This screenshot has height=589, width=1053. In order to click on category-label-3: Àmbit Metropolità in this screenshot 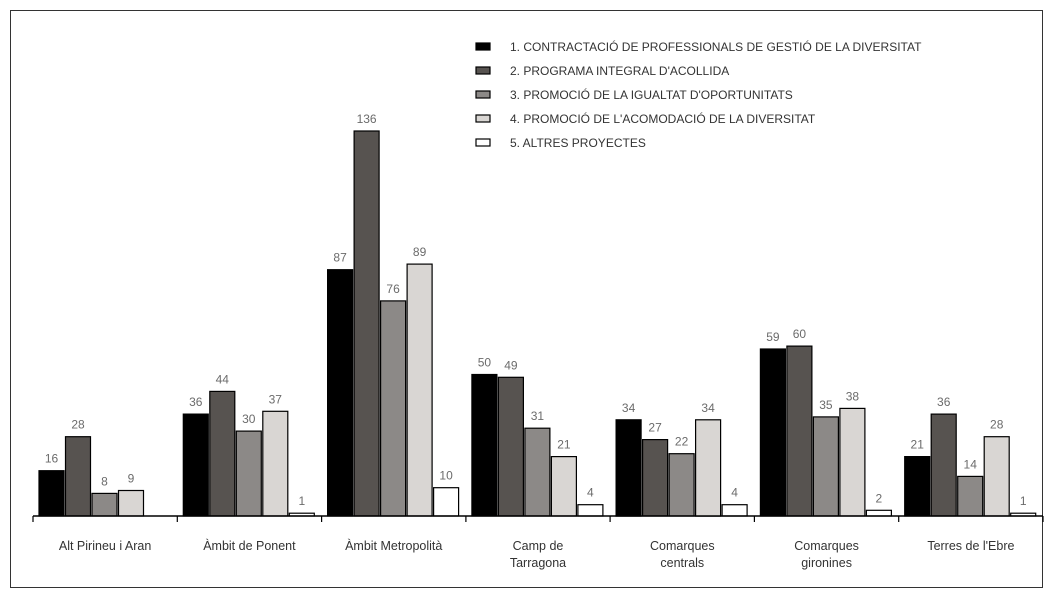, I will do `click(393, 545)`.